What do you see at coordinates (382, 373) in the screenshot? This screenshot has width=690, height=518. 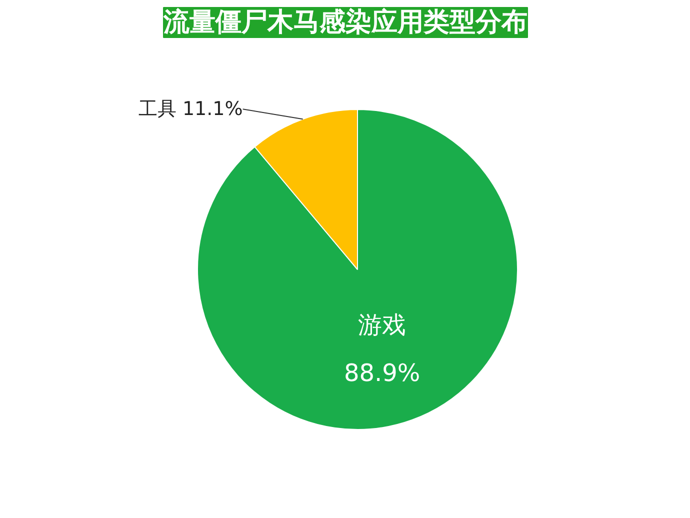 I see `data-label: 88.9%` at bounding box center [382, 373].